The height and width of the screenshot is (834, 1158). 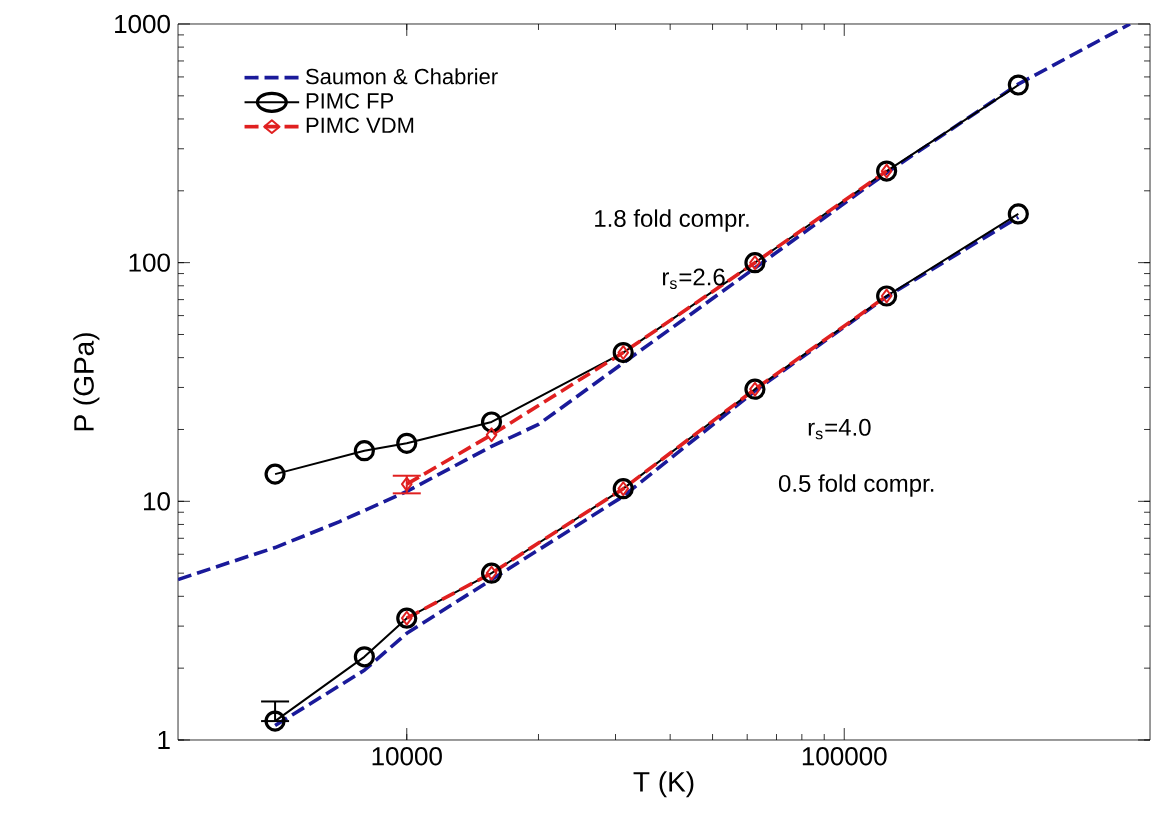 I want to click on legend-label: Saumon & Chabrier, so click(x=401, y=76).